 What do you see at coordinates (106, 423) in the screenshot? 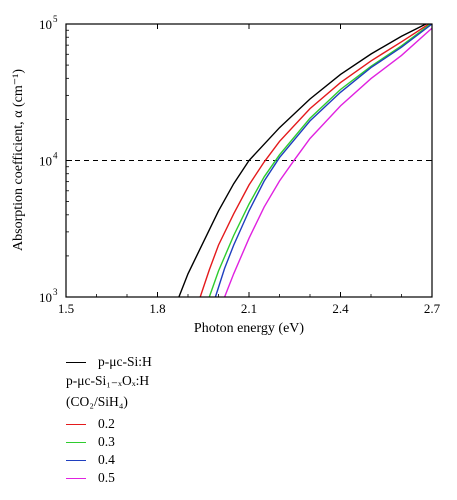
I see `legend-label: 0.2` at bounding box center [106, 423].